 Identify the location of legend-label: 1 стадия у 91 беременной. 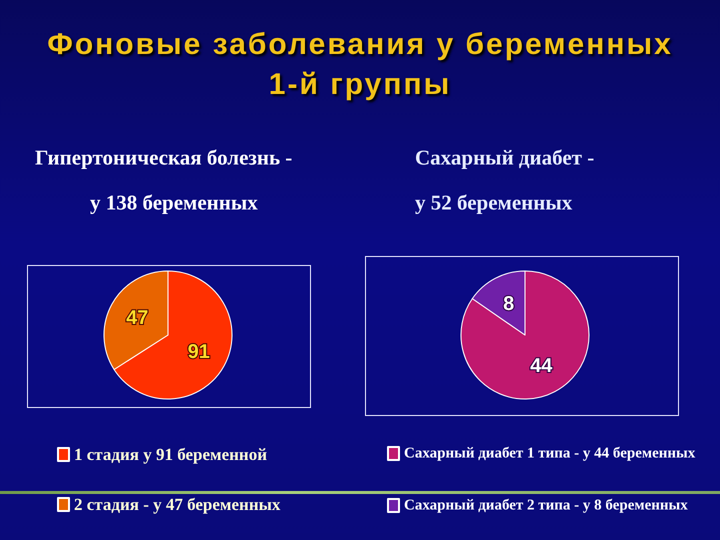
(171, 454).